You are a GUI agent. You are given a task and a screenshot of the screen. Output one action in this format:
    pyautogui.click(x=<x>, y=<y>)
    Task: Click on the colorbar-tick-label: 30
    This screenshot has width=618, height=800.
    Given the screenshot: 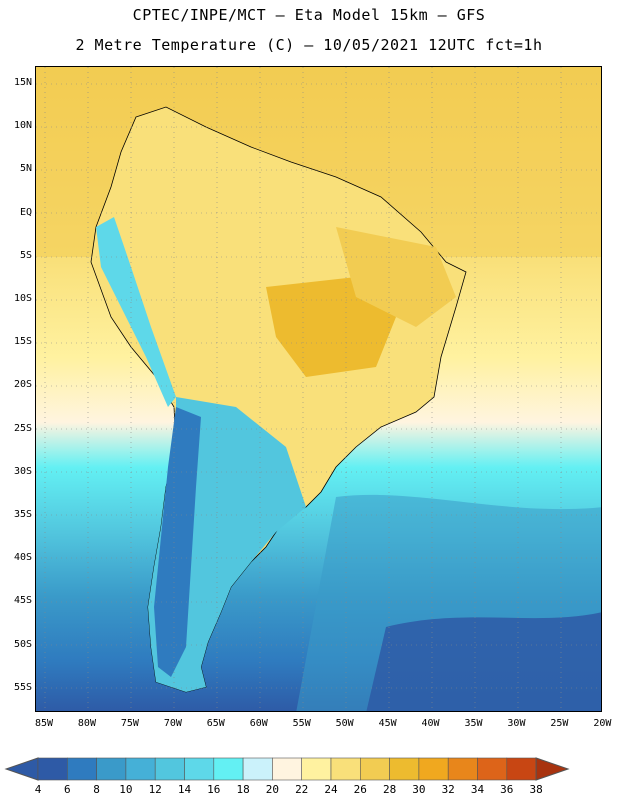 What is the action you would take?
    pyautogui.click(x=419, y=789)
    